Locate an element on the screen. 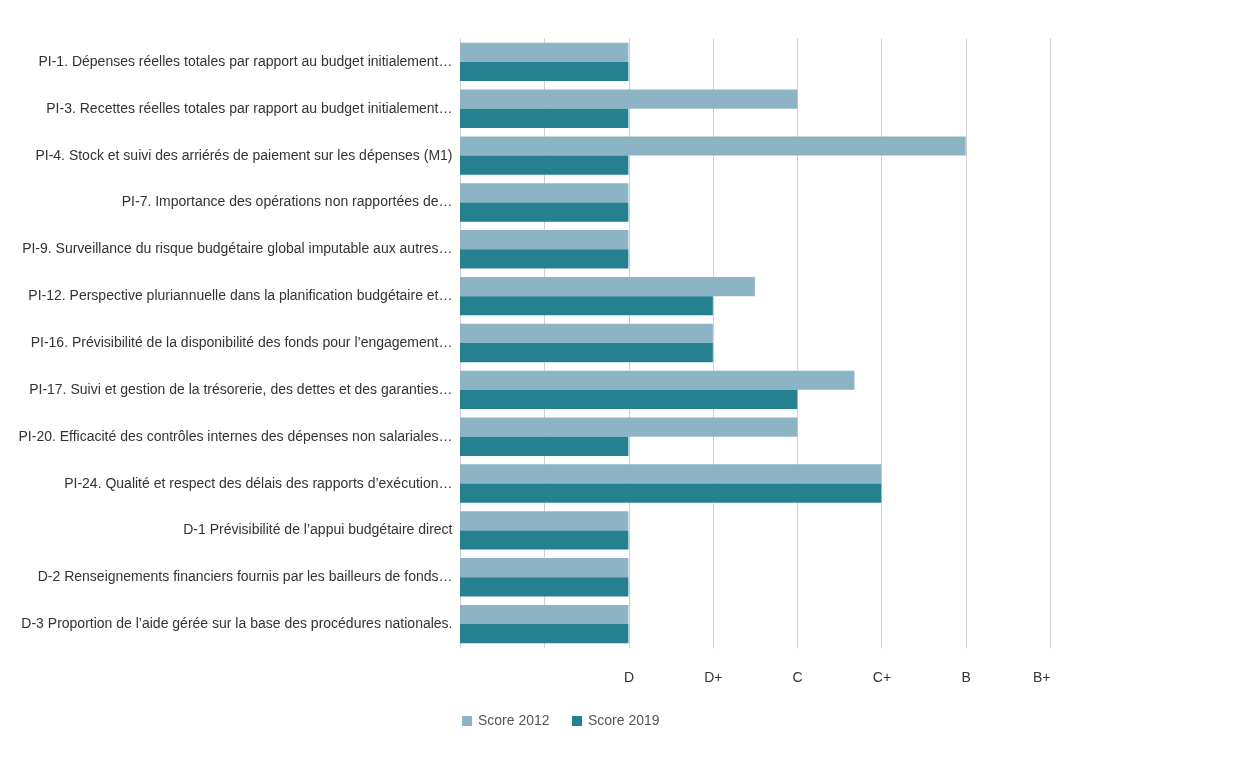 The width and height of the screenshot is (1243, 758). text: B+ is located at coordinates (1041, 676).